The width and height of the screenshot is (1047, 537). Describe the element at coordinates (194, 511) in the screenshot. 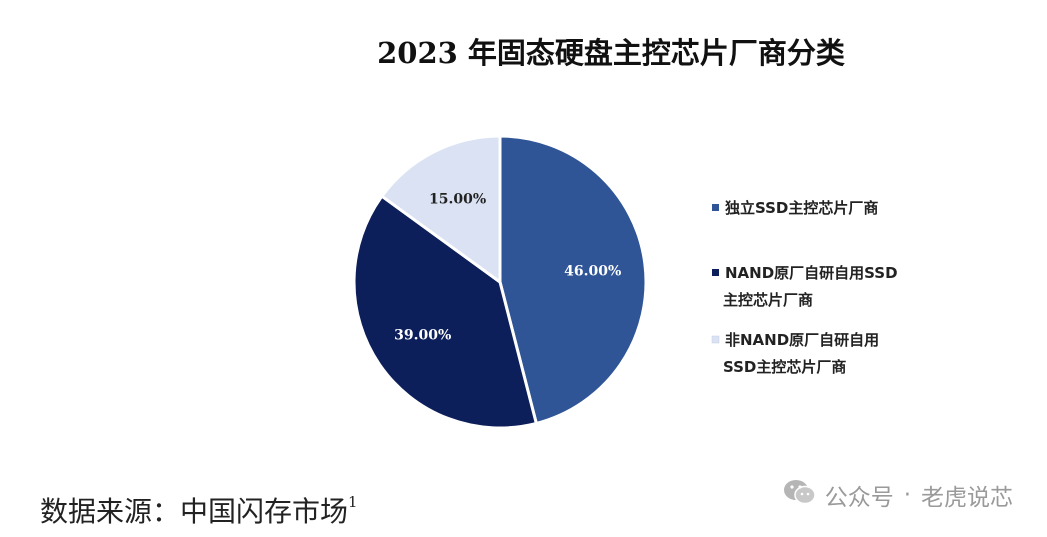

I see `data-source-text: 数据来源：中国闪存市场` at that location.